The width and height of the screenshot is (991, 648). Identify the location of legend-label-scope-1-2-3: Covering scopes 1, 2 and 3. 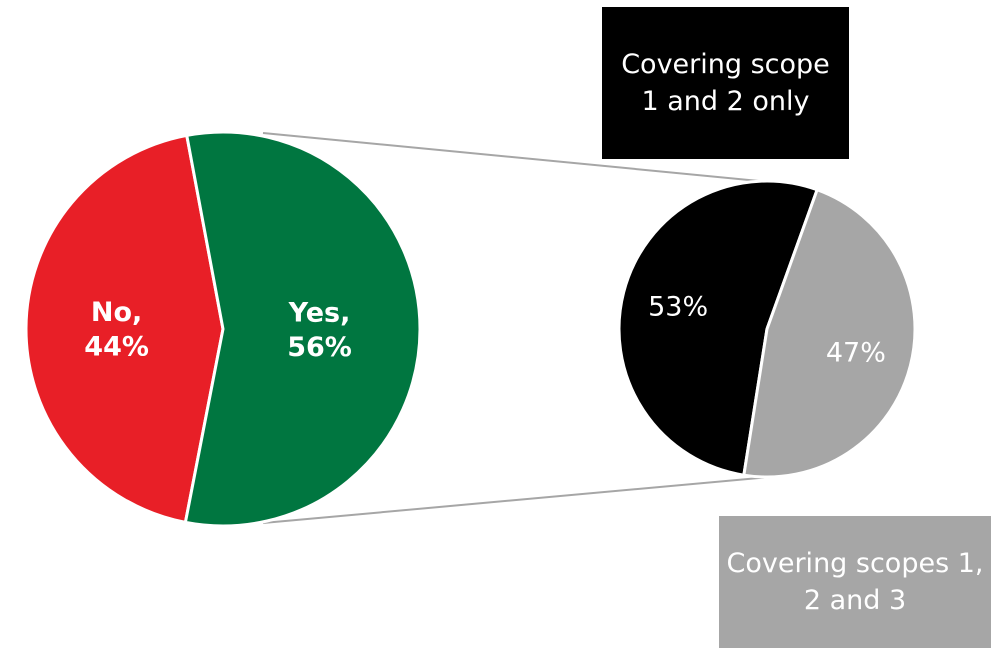
(855, 582).